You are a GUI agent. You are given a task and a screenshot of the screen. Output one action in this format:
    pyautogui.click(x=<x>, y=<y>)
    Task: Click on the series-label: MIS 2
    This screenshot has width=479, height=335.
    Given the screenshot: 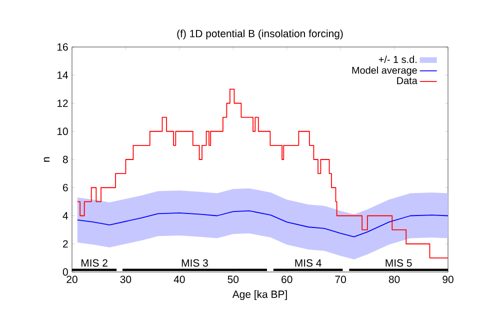 What is the action you would take?
    pyautogui.click(x=94, y=263)
    